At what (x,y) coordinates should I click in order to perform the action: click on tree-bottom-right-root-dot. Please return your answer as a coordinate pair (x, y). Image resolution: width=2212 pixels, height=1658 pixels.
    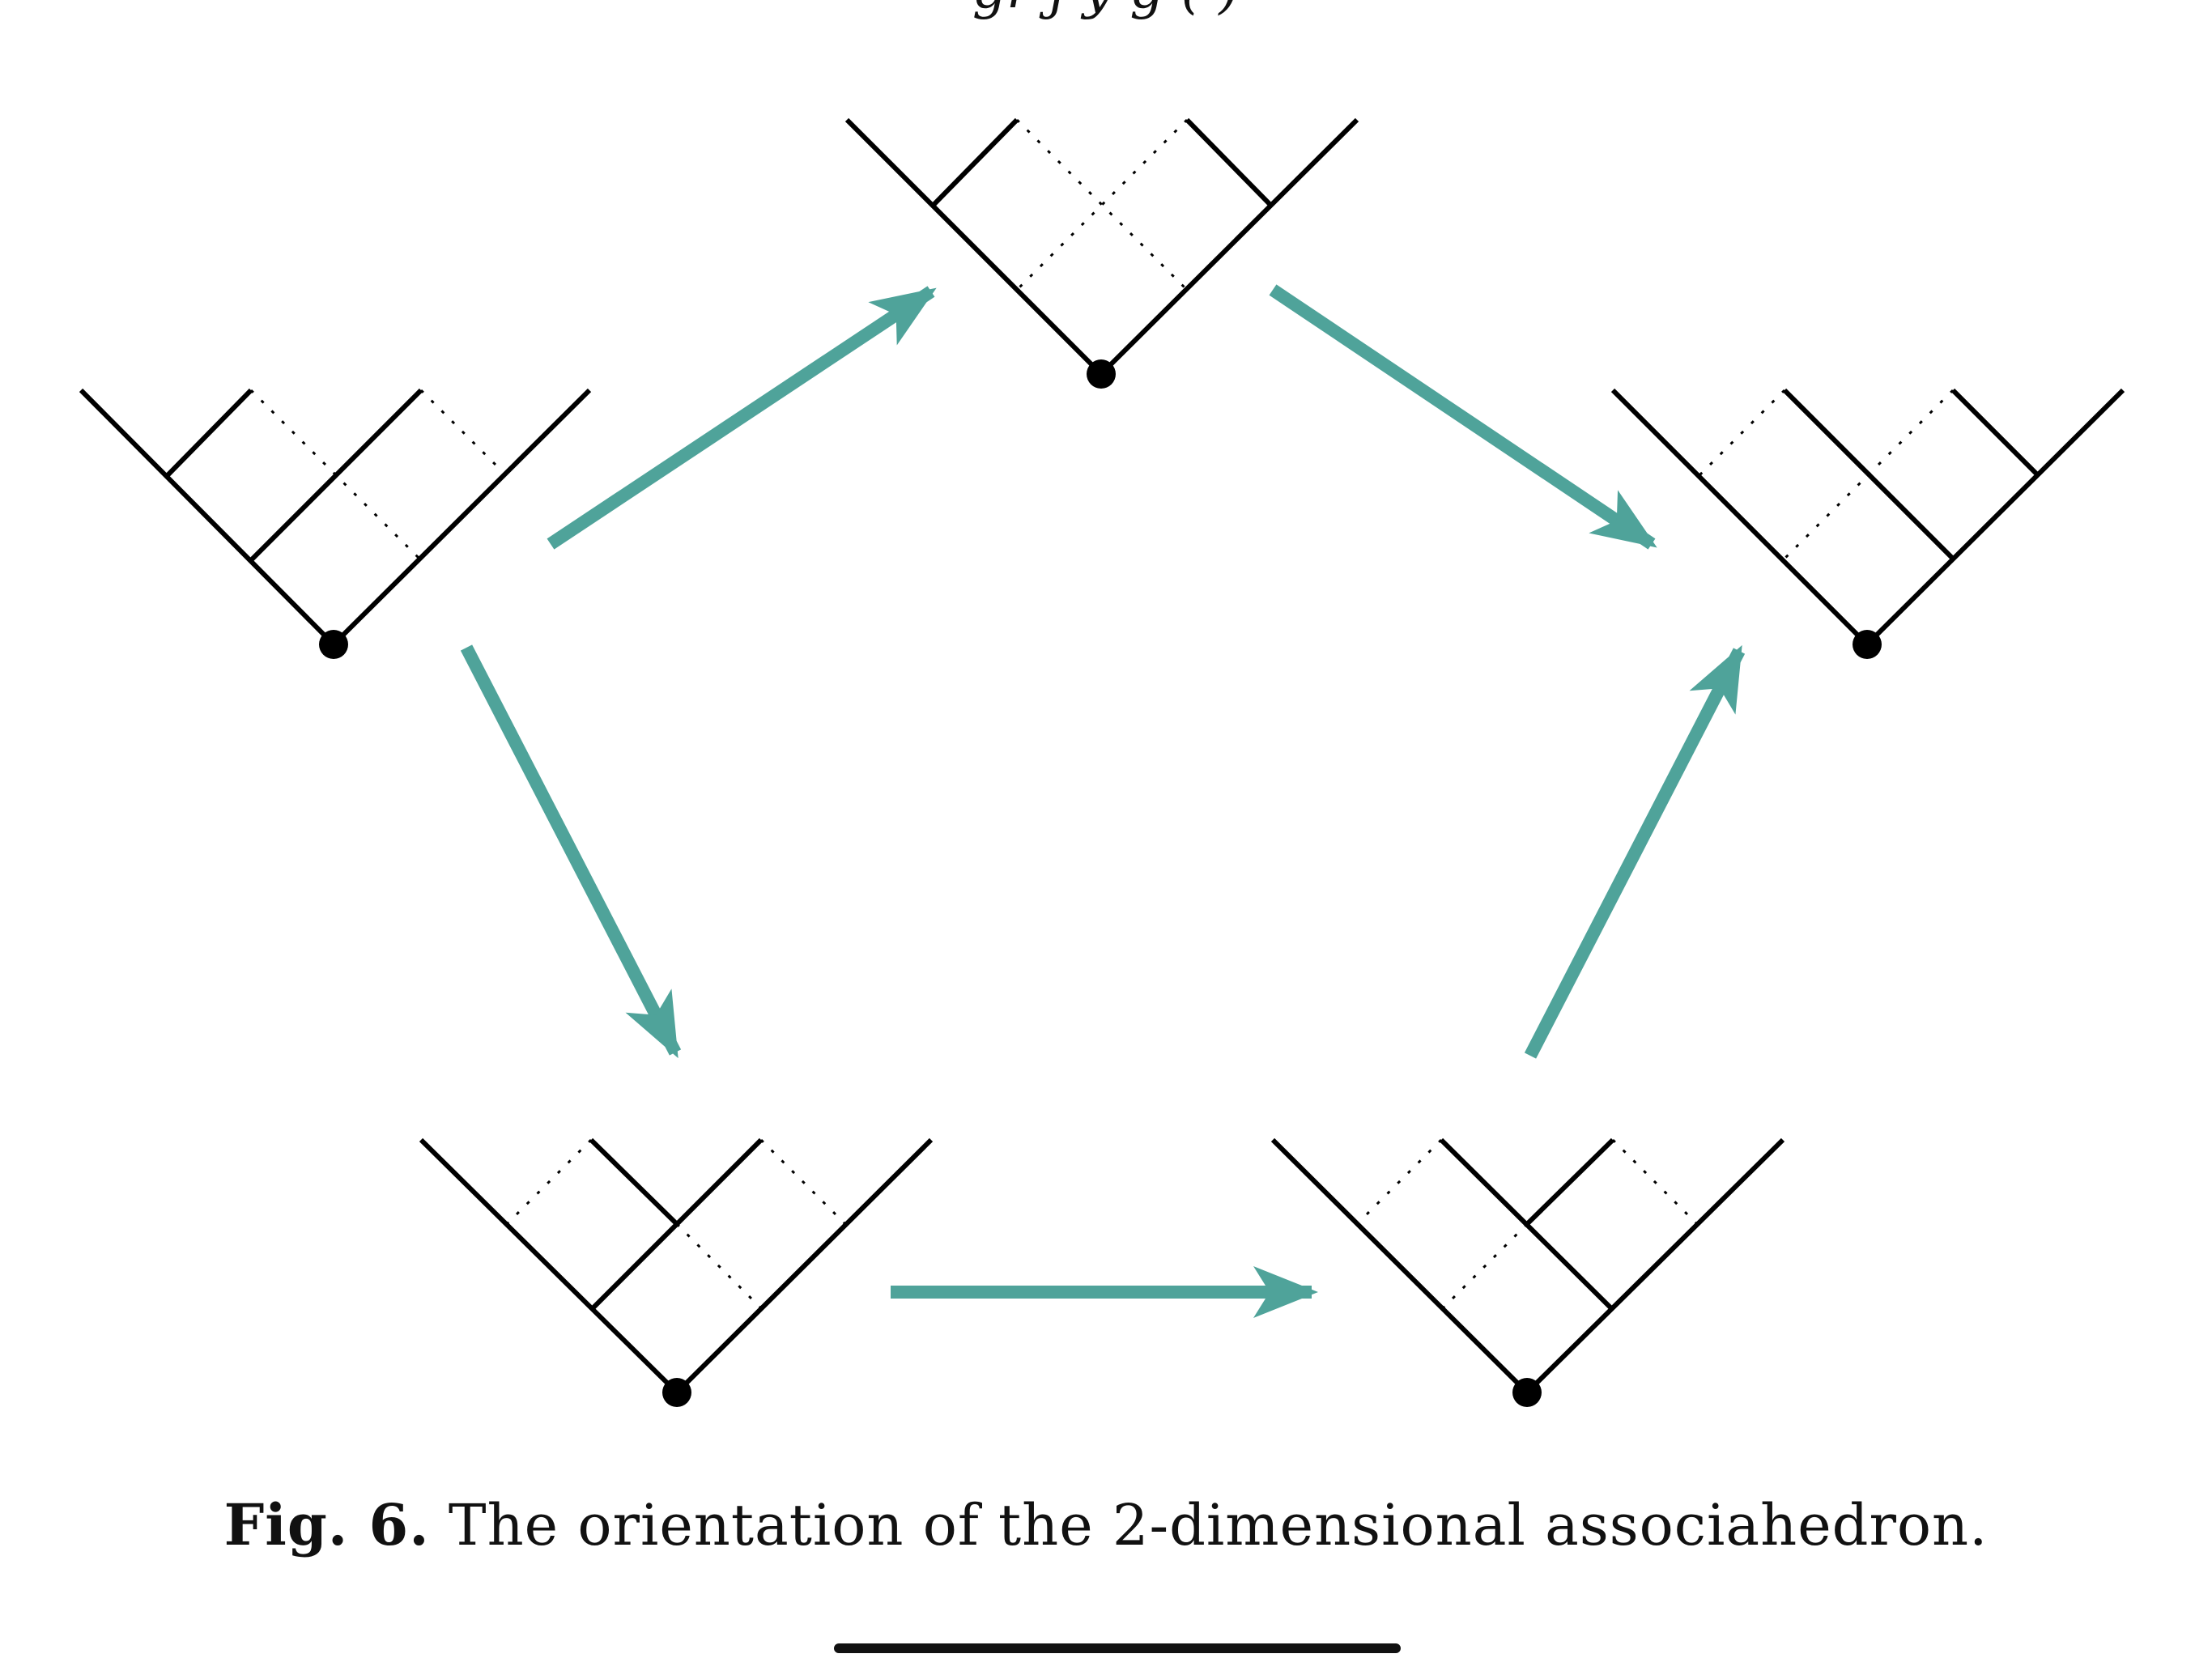
    Looking at the image, I should click on (1527, 1392).